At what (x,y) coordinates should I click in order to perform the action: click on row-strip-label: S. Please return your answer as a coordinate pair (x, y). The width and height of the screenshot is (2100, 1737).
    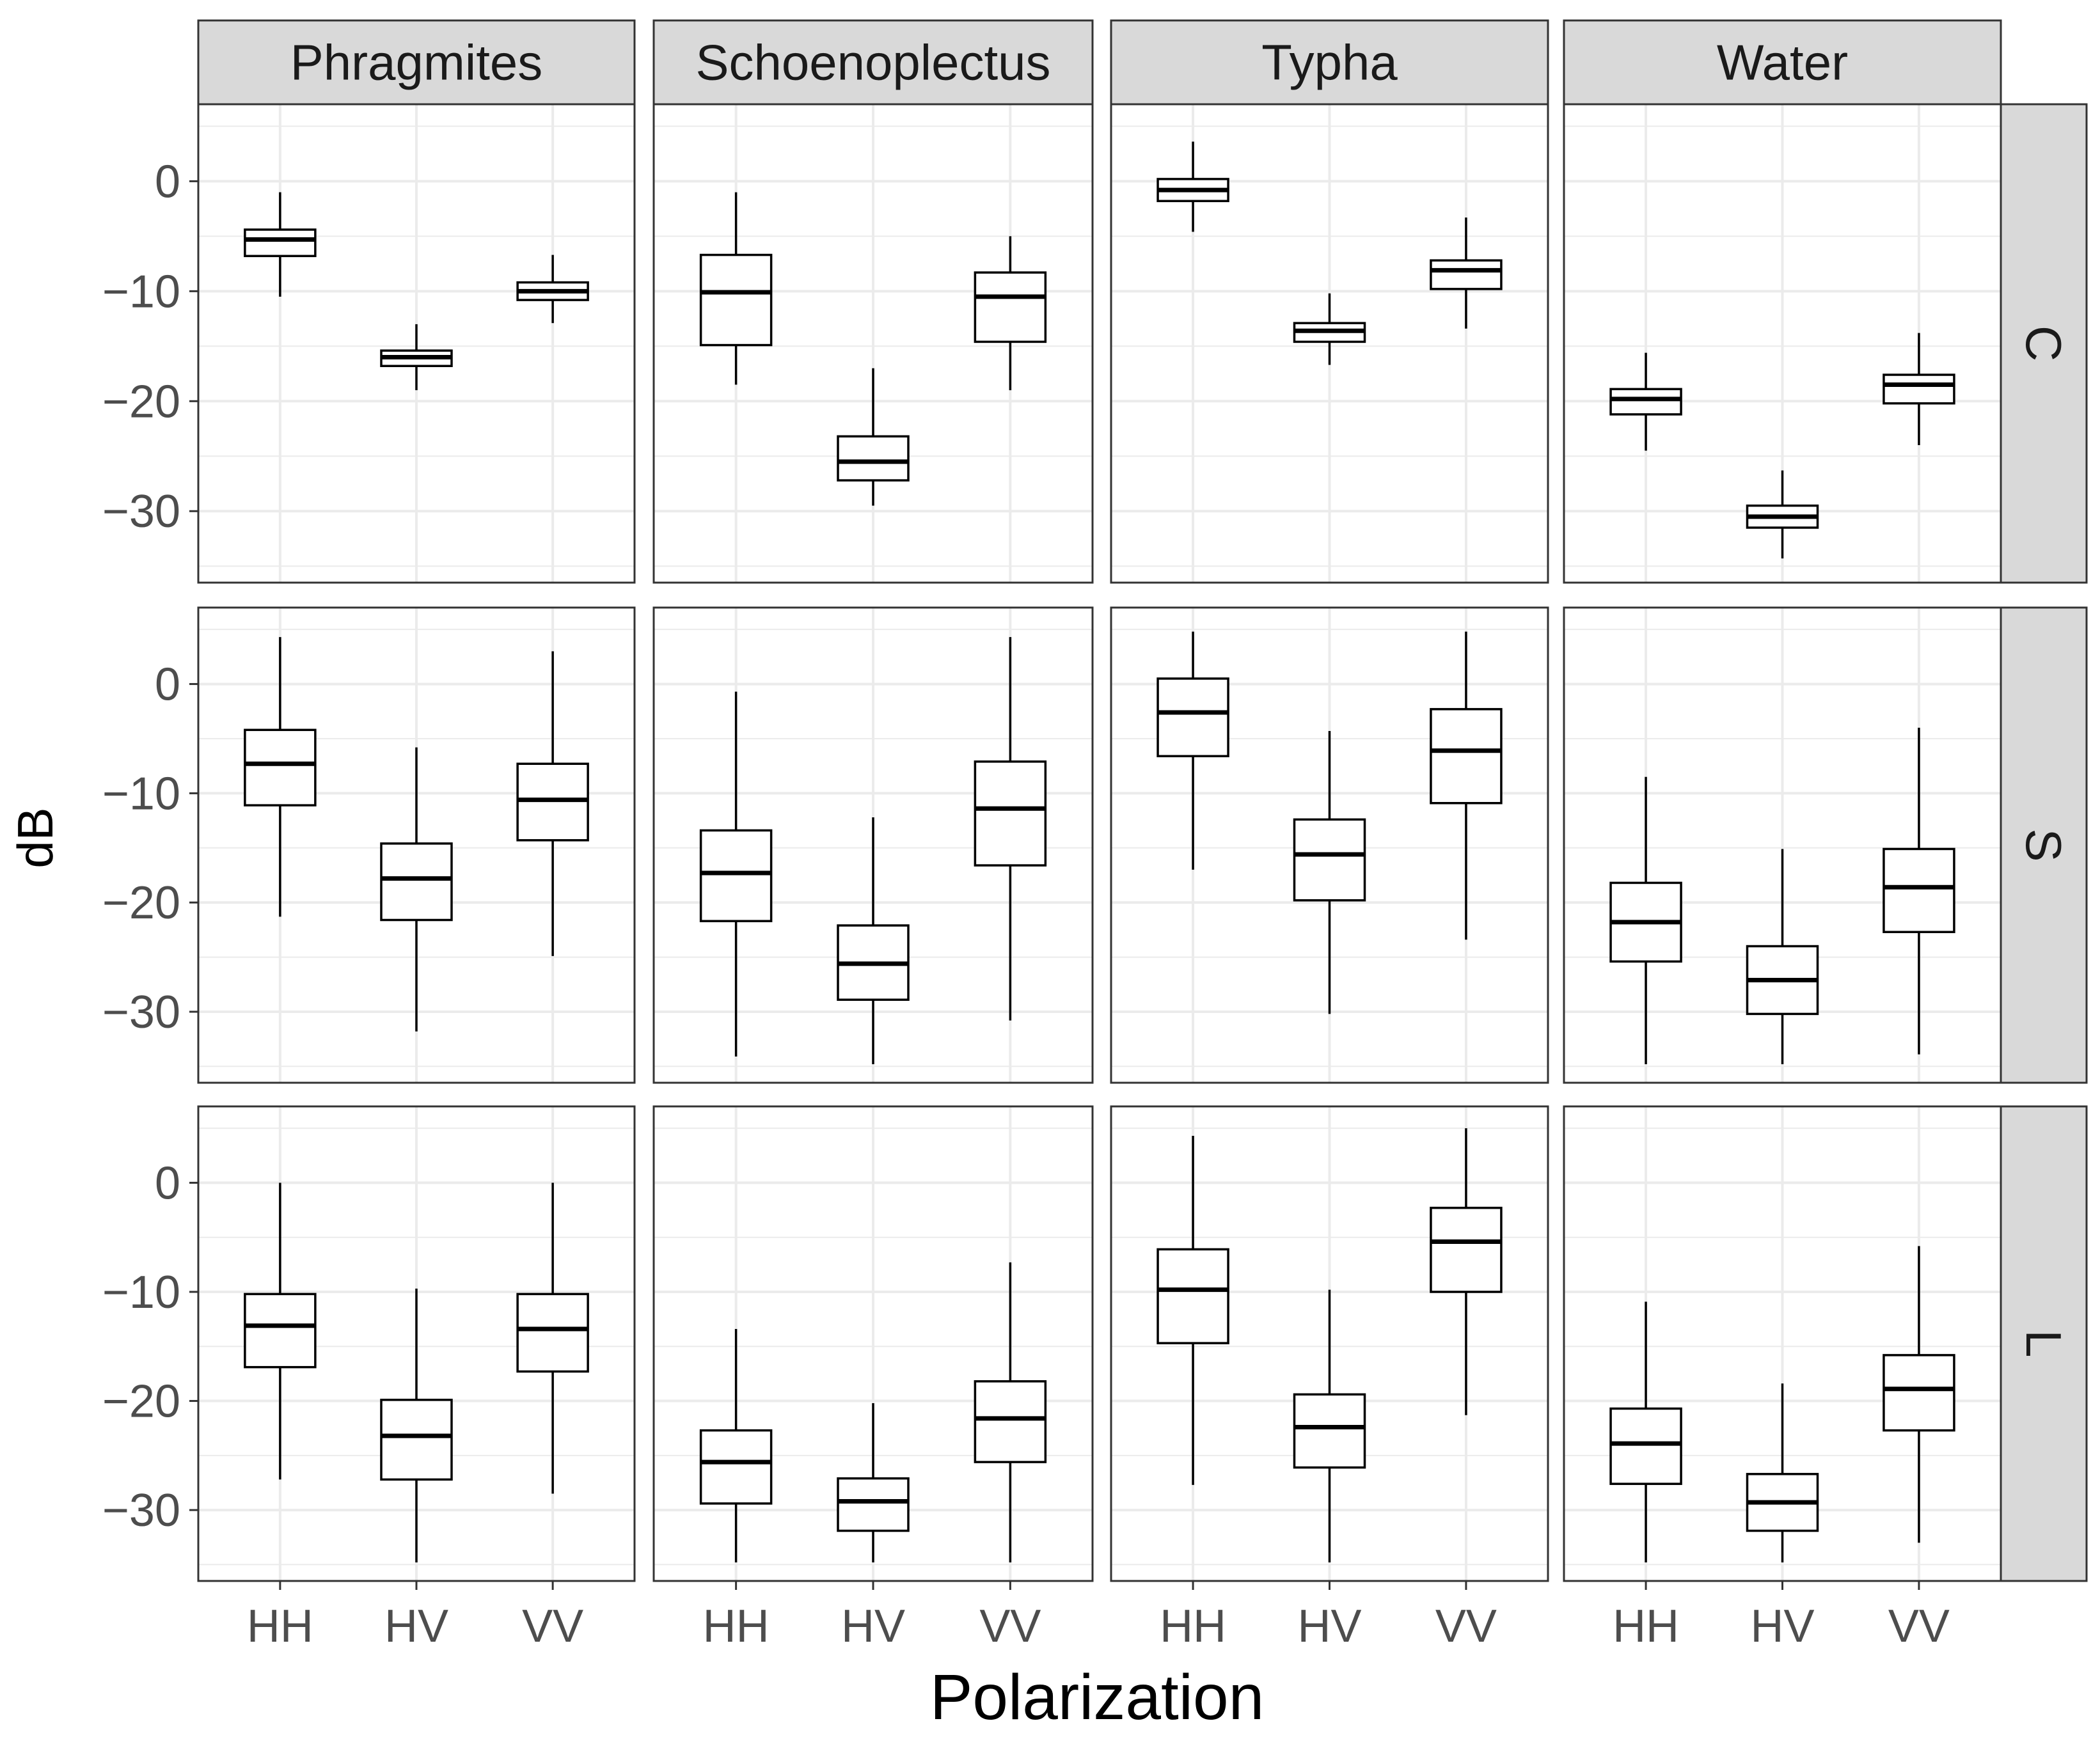
    Looking at the image, I should click on (2044, 844).